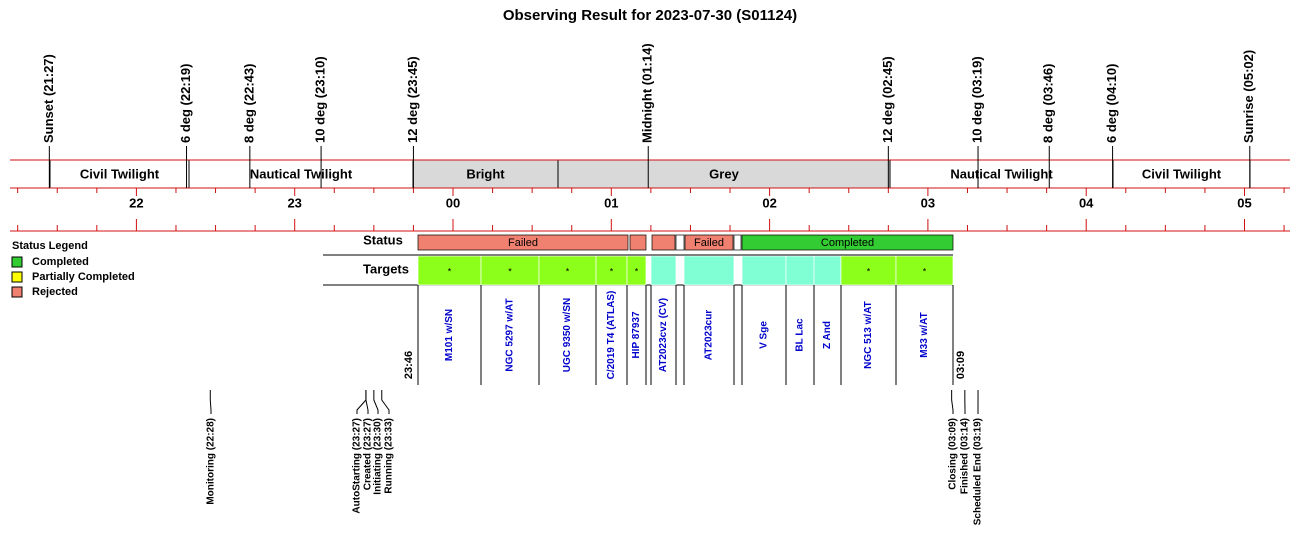 The image size is (1300, 560). I want to click on process-label: Created (23:27), so click(368, 454).